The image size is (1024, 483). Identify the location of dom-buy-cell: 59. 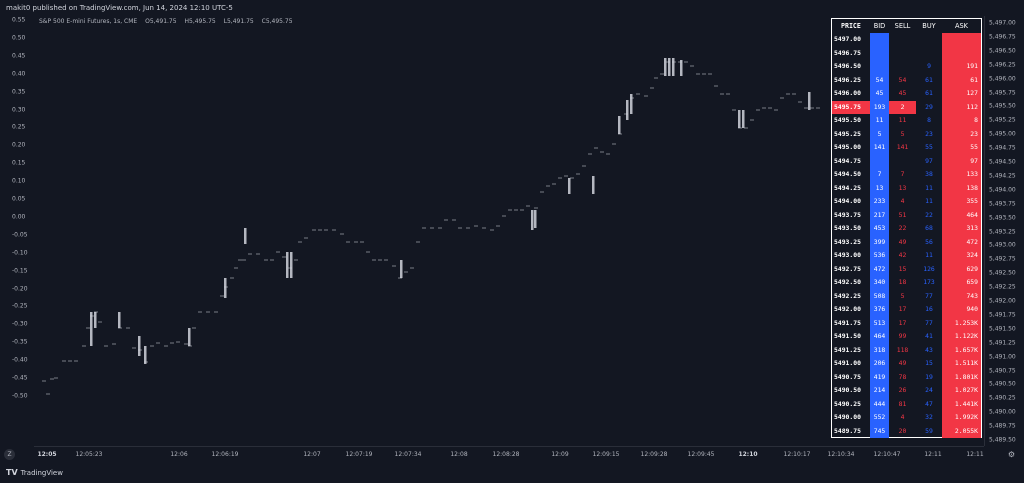
(929, 430).